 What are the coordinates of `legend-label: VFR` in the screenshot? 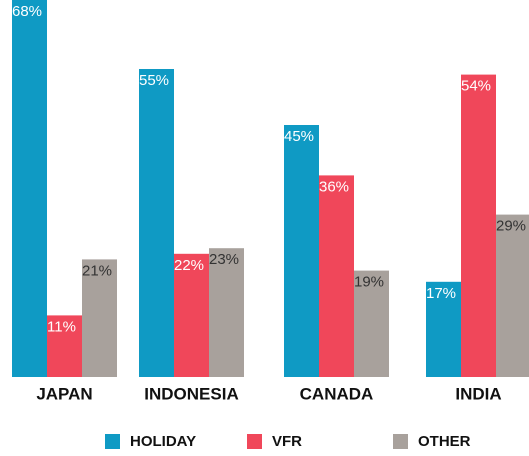 It's located at (287, 441).